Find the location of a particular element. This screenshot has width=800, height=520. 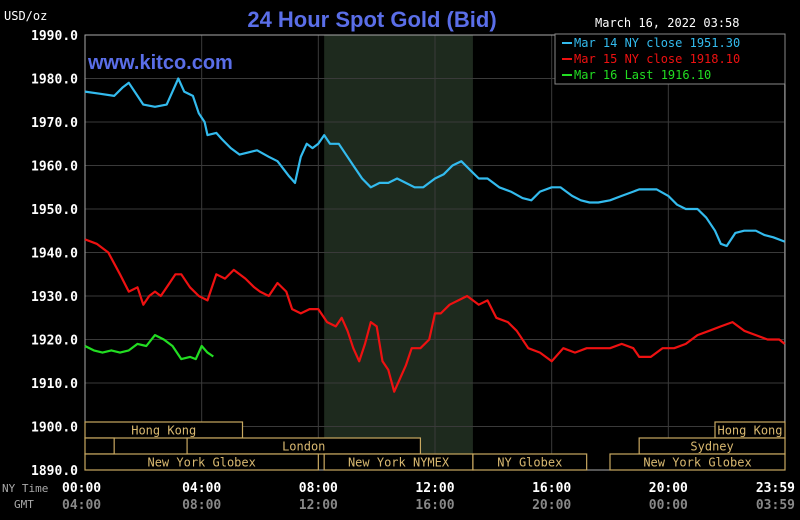

ny-time-tick-label: 23:59 is located at coordinates (775, 488).